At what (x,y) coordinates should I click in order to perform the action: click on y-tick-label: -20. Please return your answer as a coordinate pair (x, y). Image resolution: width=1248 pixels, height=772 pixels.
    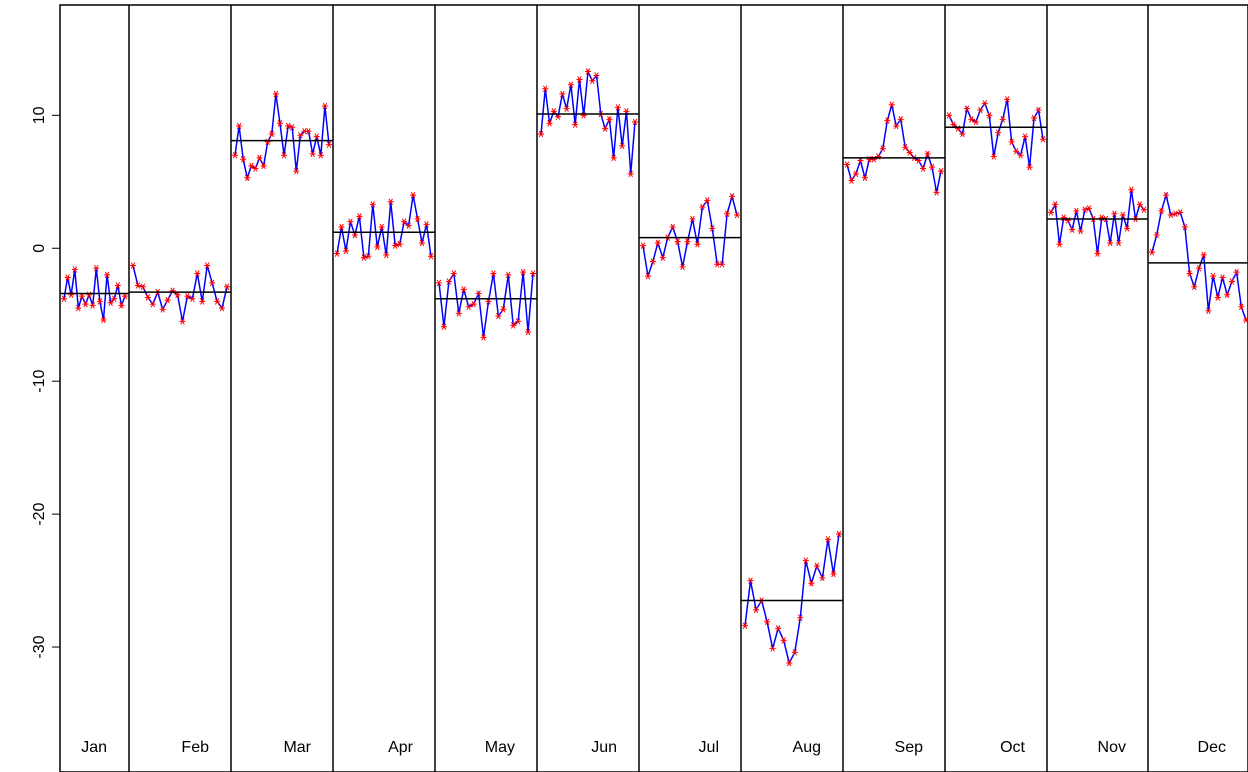
    Looking at the image, I should click on (39, 513).